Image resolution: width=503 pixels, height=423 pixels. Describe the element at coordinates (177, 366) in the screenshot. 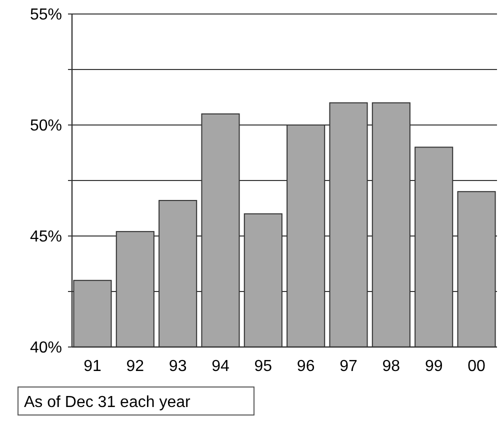

I see `x-tick-label: 93` at that location.